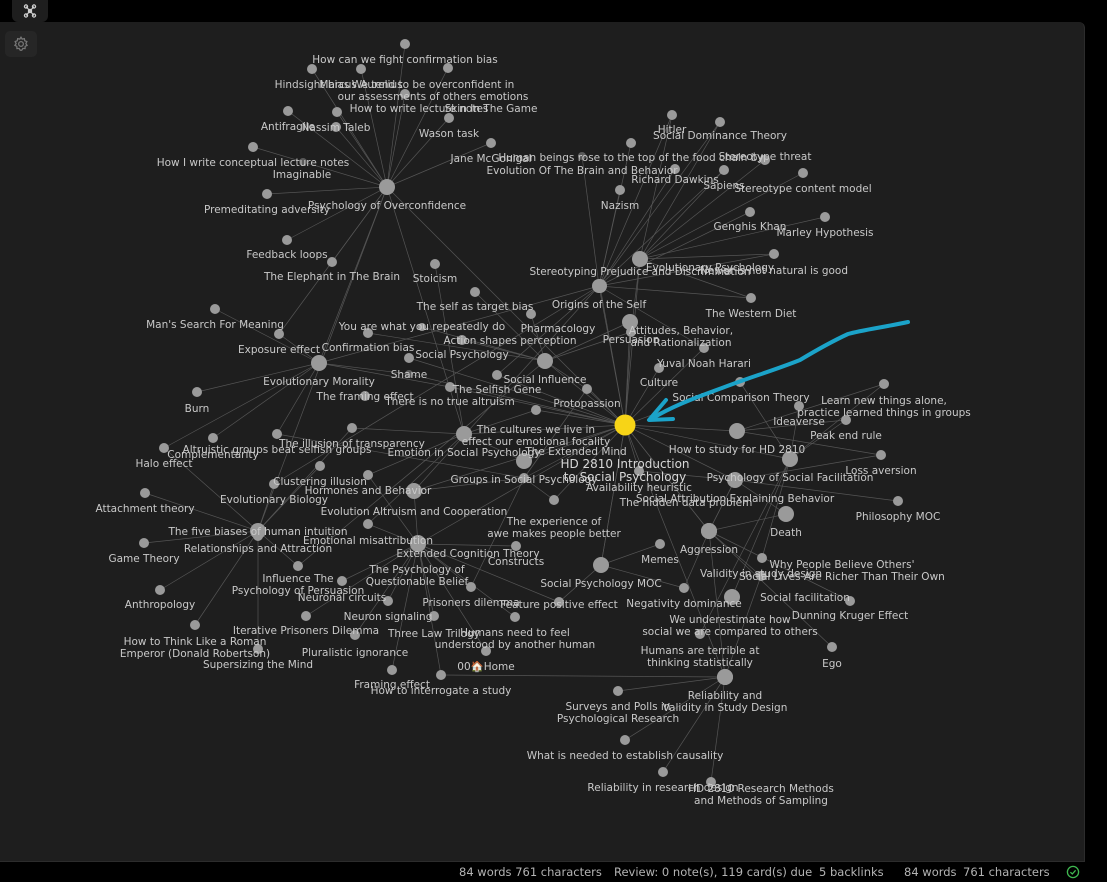 Image resolution: width=1107 pixels, height=882 pixels. Describe the element at coordinates (286, 255) in the screenshot. I see `graph-node-label: Feedback loops` at that location.